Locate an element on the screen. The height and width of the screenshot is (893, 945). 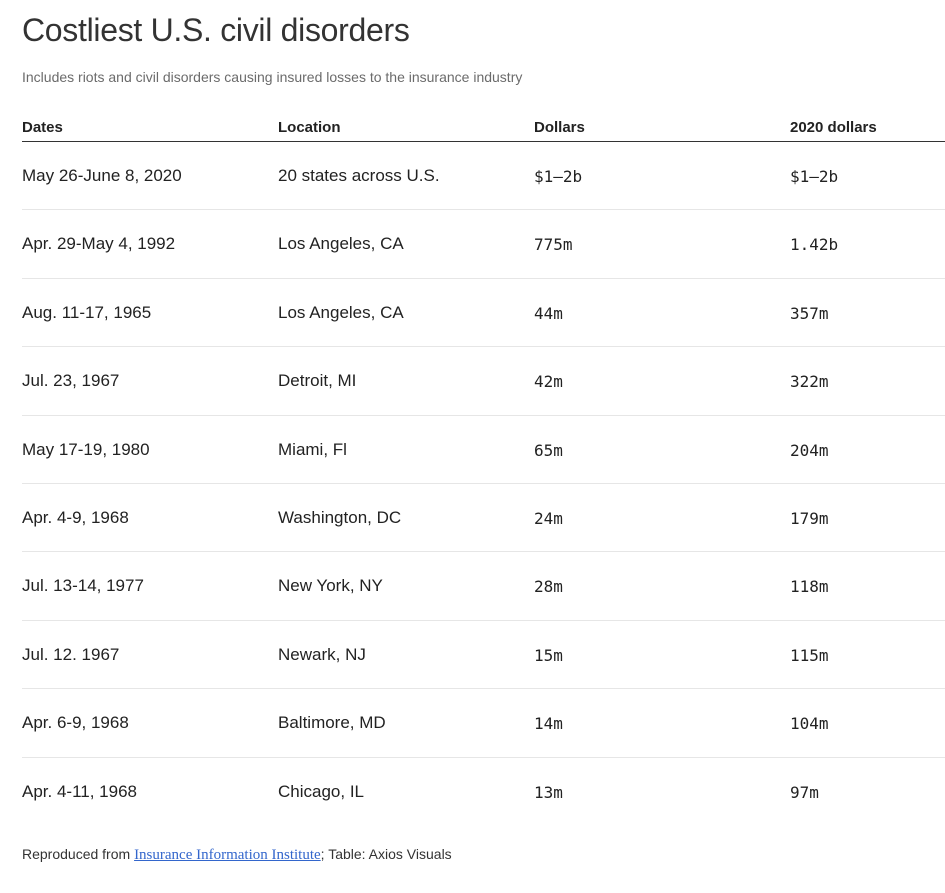
cell-2020-dollars: 204m is located at coordinates (809, 450).